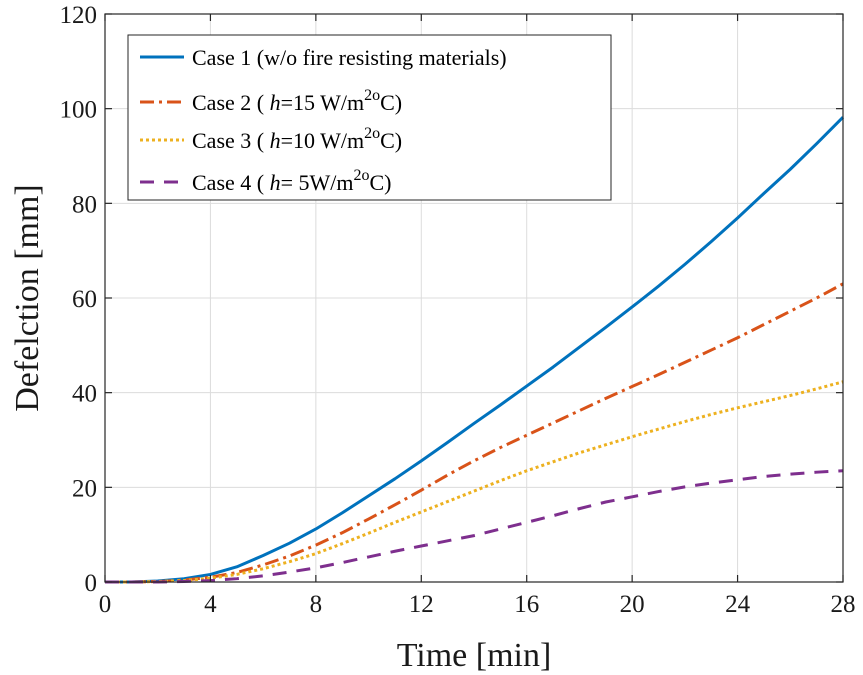 The width and height of the screenshot is (863, 675). Describe the element at coordinates (79, 15) in the screenshot. I see `y-tick-label: 120` at that location.